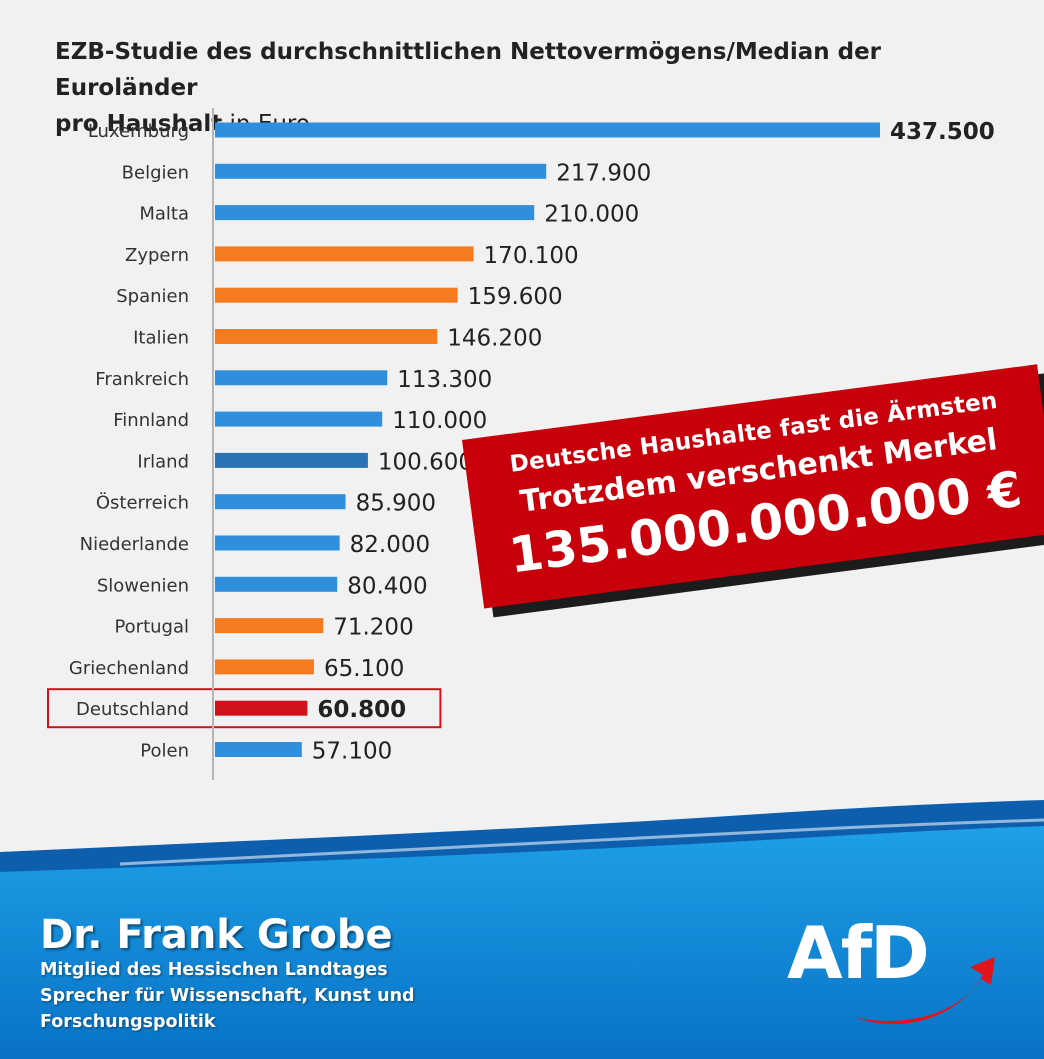  I want to click on value-label: 110.000, so click(439, 421).